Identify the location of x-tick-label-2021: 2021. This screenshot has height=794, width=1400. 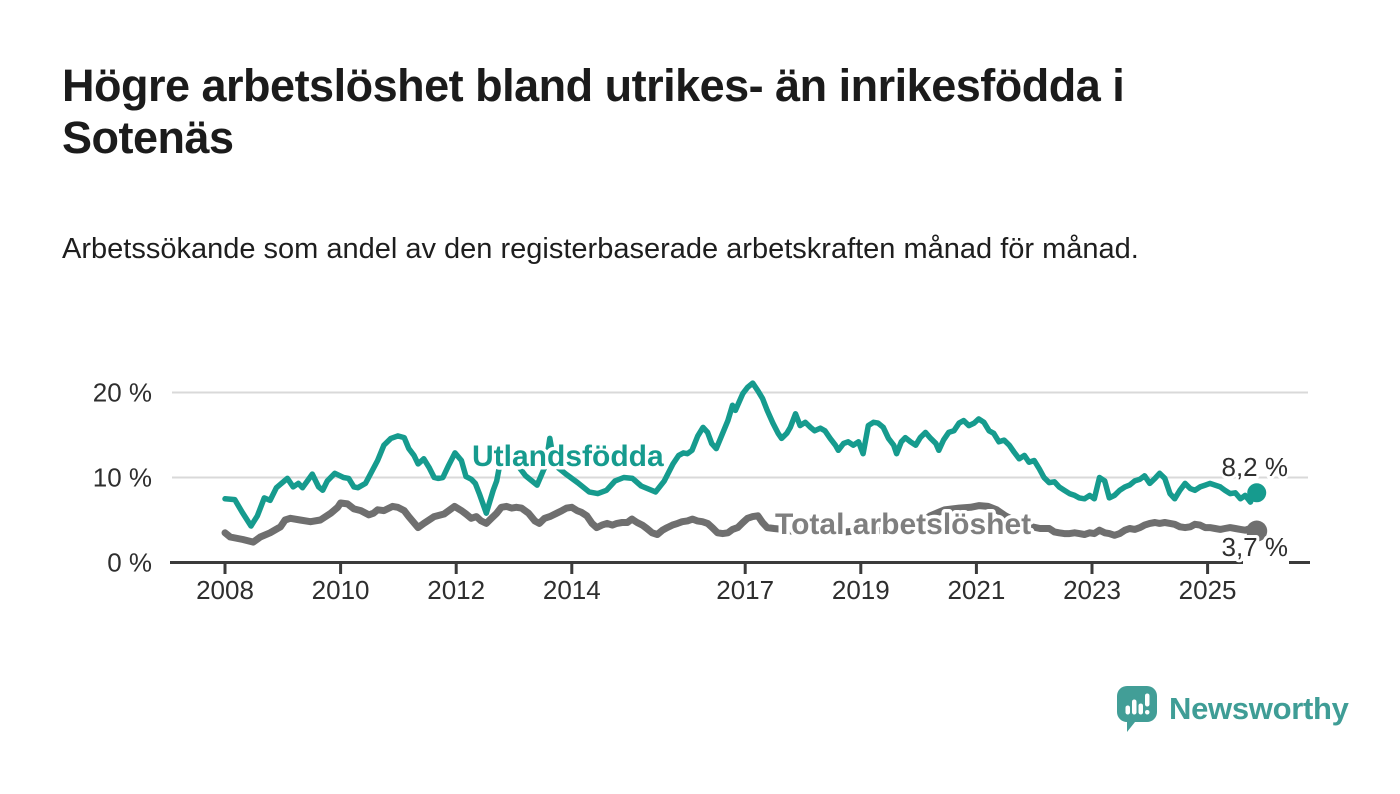
(976, 590).